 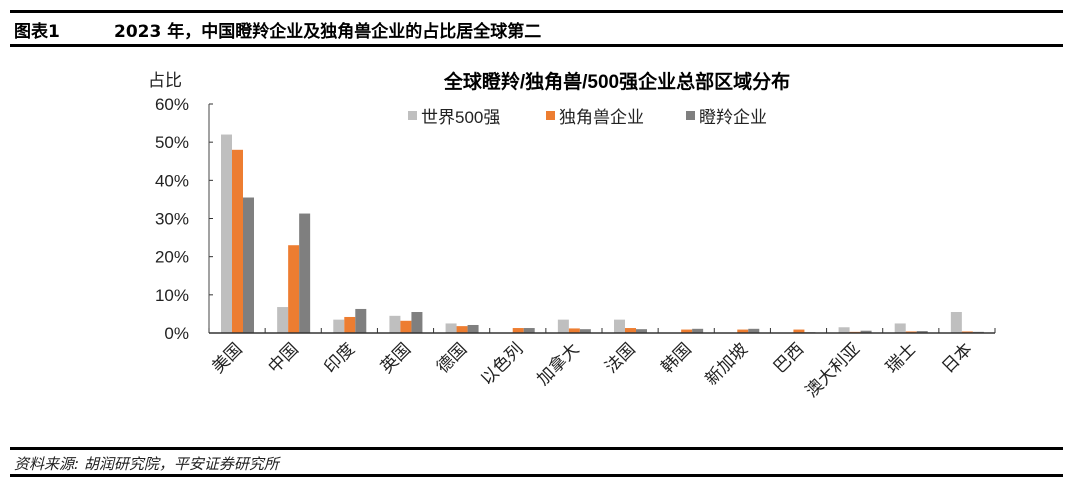 I want to click on chart-title: 全球瞪羚/独角兽/500强企业总部区域分布, so click(x=616, y=81).